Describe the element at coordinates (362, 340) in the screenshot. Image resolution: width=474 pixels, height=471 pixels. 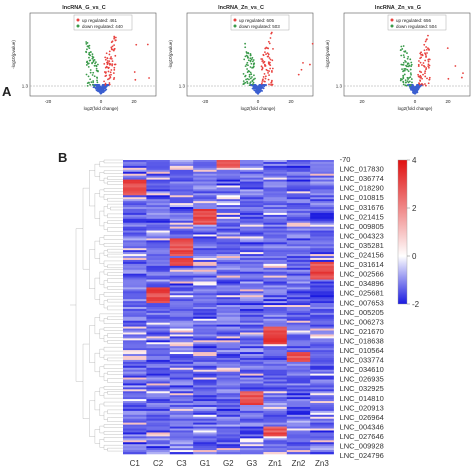
I see `row-label: LNC_018638` at that location.